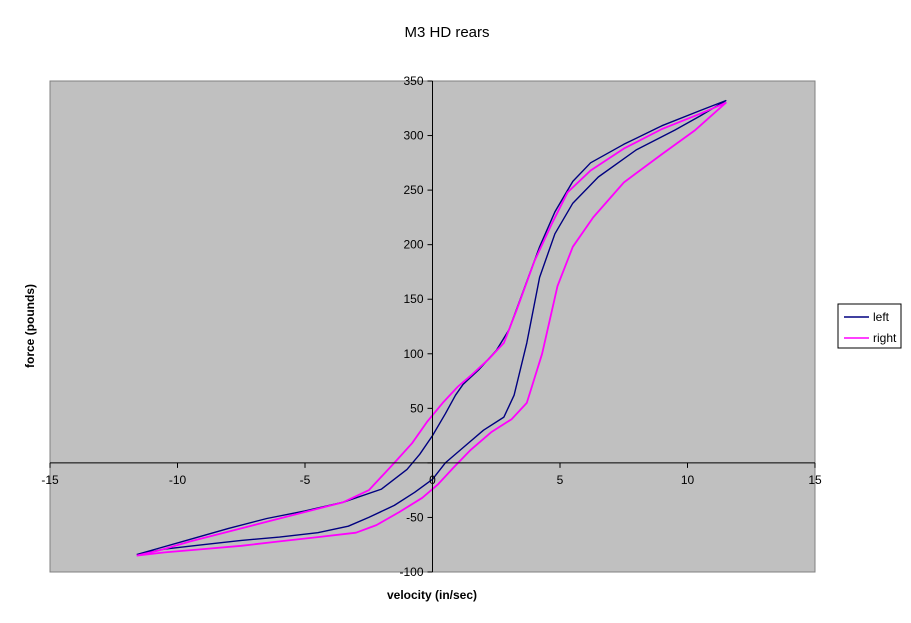 This screenshot has width=911, height=623. Describe the element at coordinates (413, 136) in the screenshot. I see `y-tick-label: 300` at that location.